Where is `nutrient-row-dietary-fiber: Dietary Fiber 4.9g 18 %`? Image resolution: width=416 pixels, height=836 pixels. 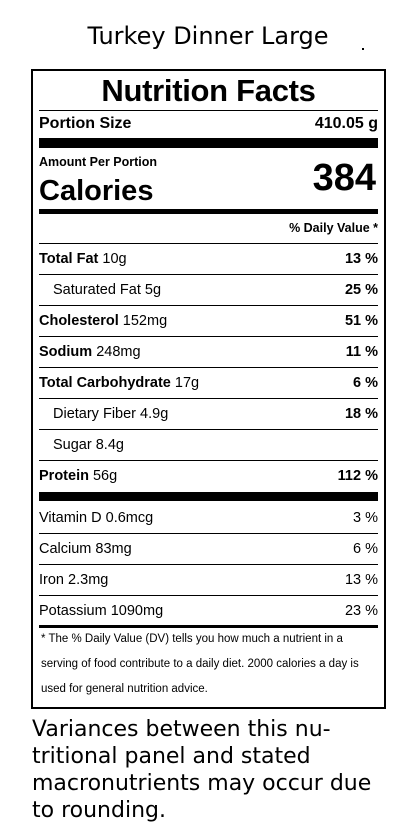
nutrient-row-dietary-fiber: Dietary Fiber 4.9g 18 % is located at coordinates (208, 414).